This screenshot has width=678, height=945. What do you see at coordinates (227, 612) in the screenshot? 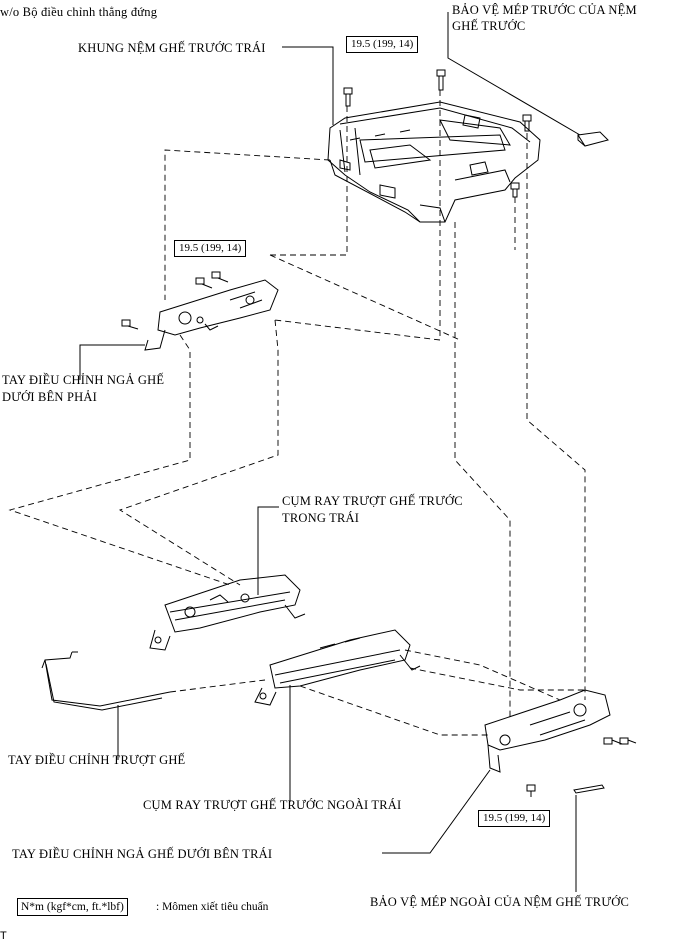
I see `inner-slide-rail` at bounding box center [227, 612].